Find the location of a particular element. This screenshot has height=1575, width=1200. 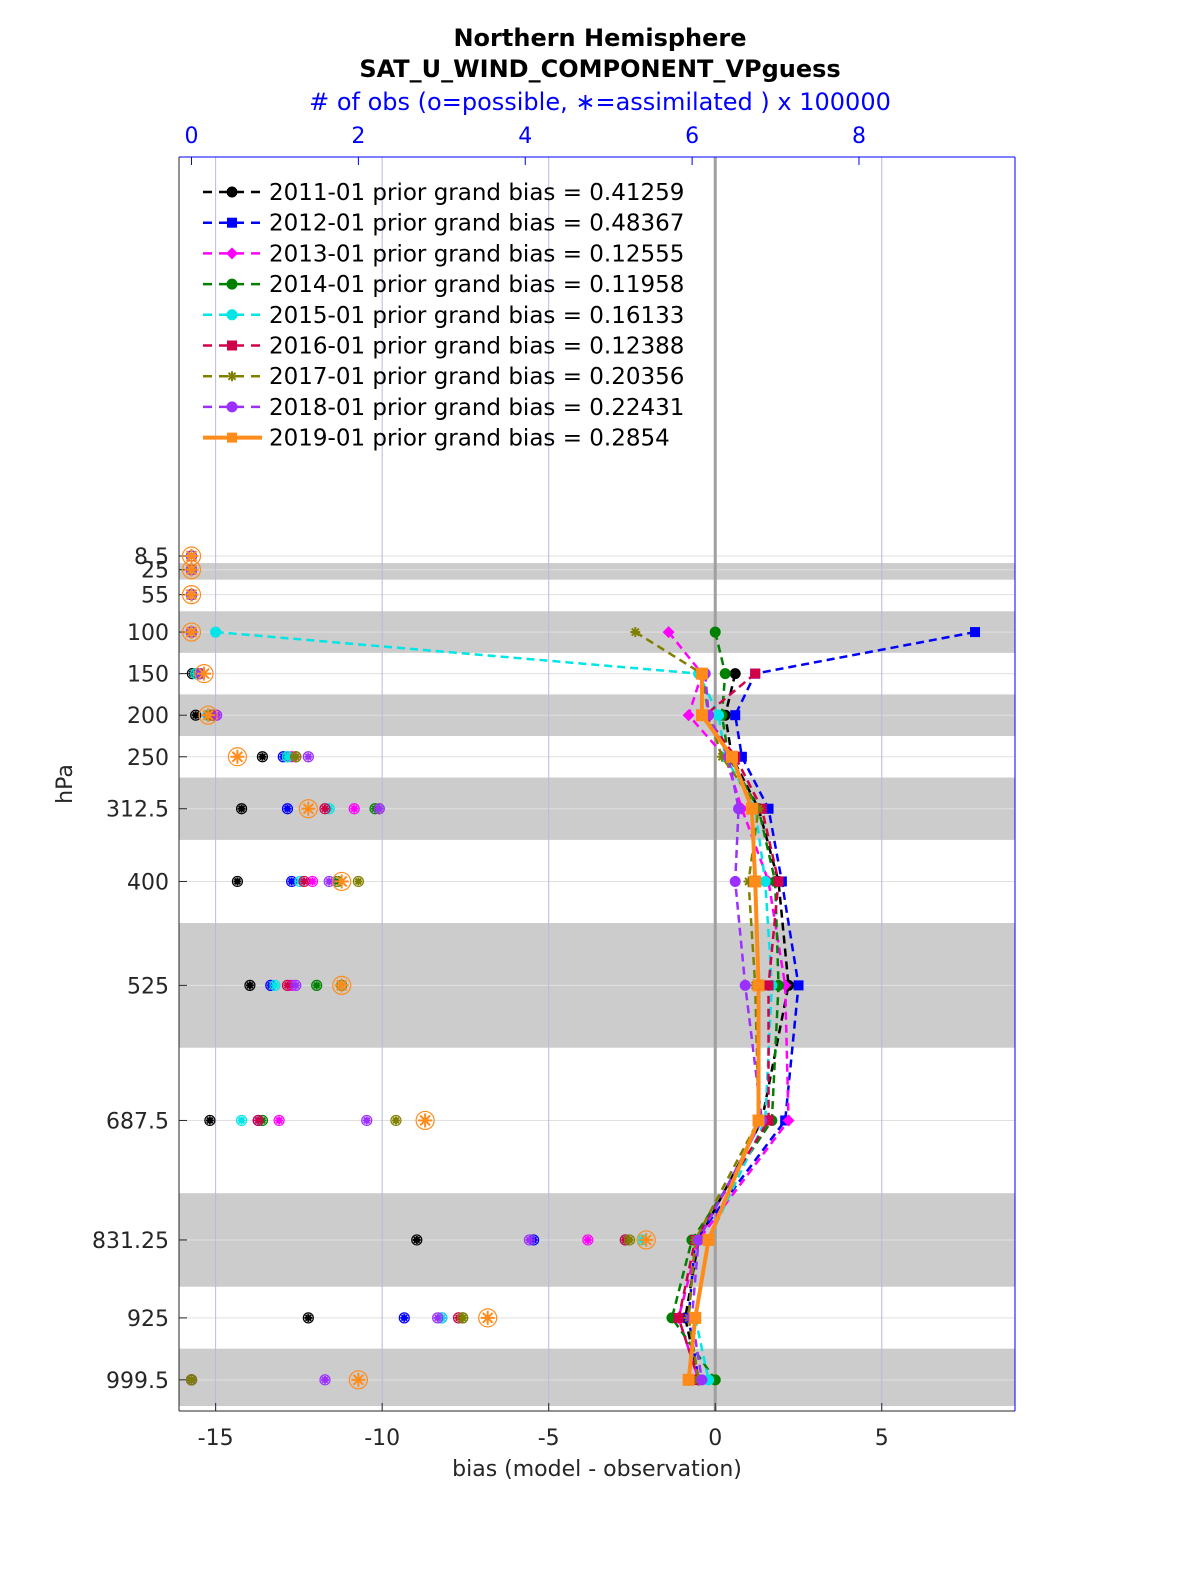

y-axis-label: hPa is located at coordinates (65, 784).